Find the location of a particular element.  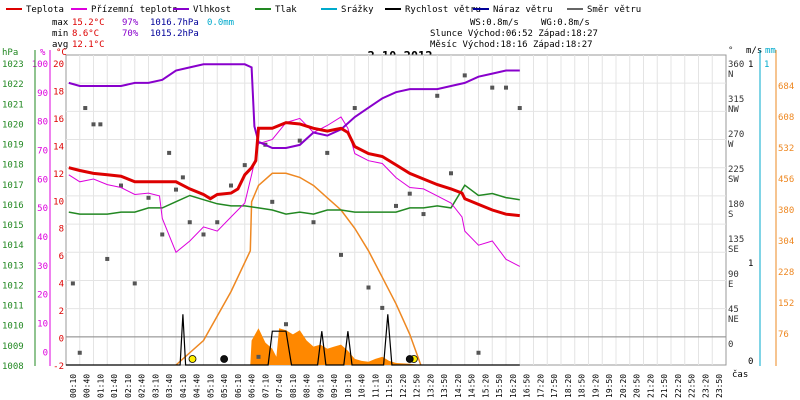

x-tick-label: 08:40 is located at coordinates (307, 386).